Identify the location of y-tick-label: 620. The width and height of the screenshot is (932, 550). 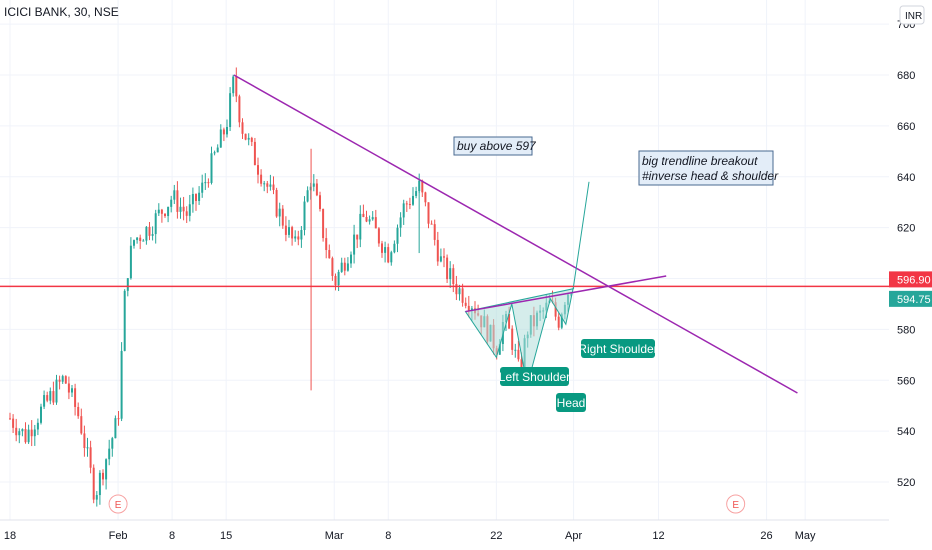
(906, 229).